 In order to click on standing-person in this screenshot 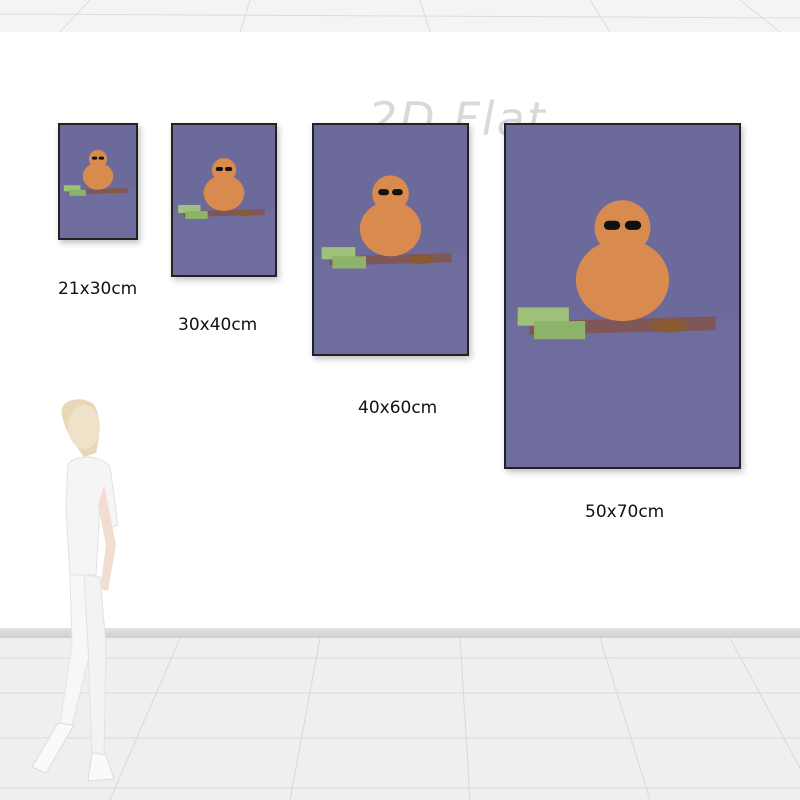, I will do `click(75, 595)`.